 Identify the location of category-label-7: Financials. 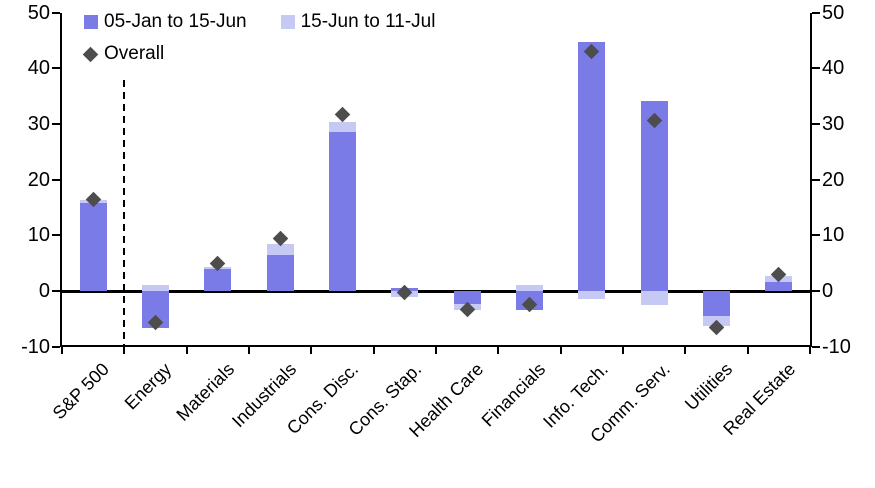
(514, 395).